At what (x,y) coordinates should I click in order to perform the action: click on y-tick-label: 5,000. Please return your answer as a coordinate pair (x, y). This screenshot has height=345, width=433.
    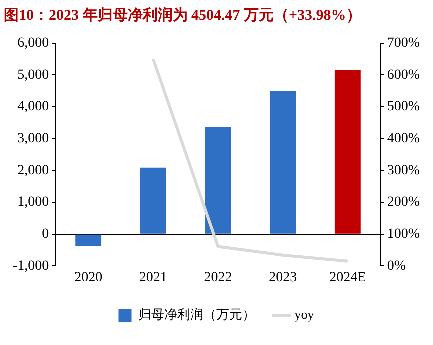
    Looking at the image, I should click on (34, 75).